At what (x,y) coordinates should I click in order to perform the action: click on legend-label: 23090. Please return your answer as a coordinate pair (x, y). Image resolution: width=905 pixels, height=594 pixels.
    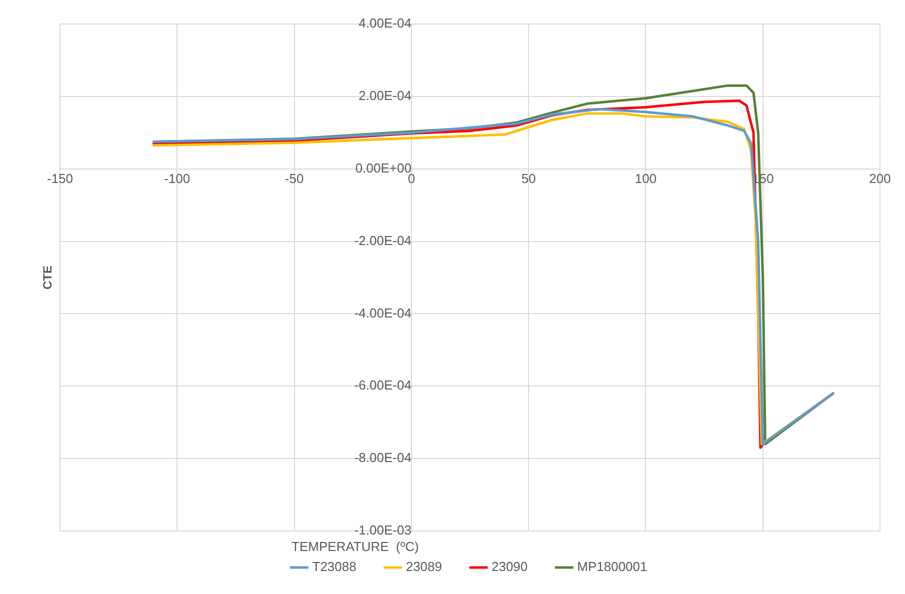
    Looking at the image, I should click on (509, 566).